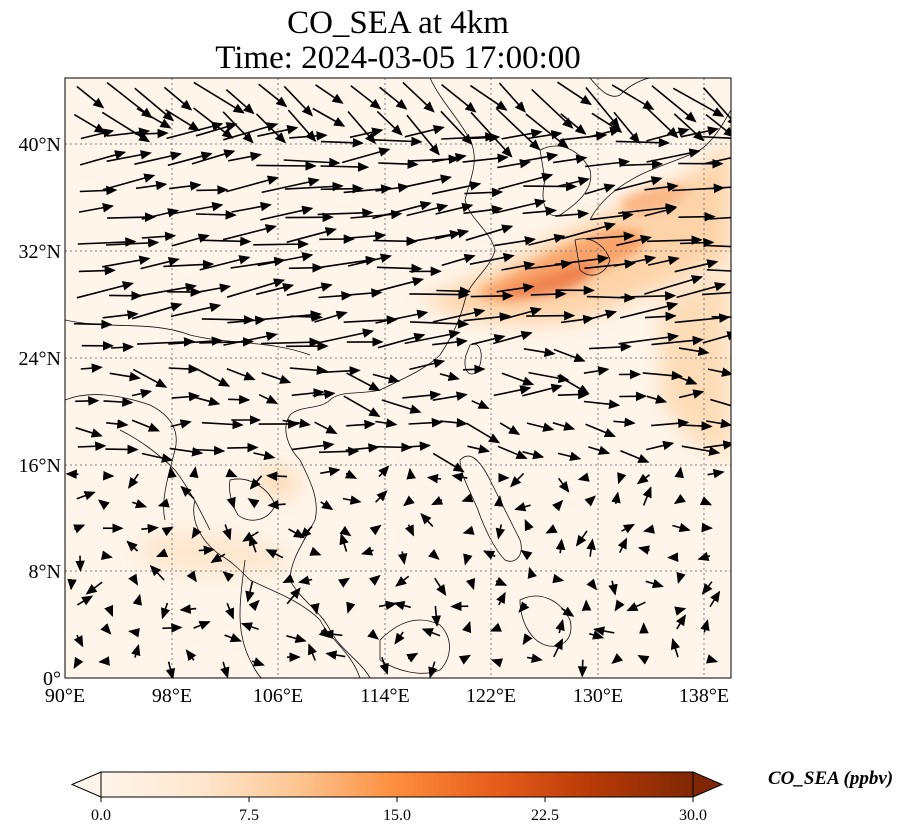 The image size is (916, 836). What do you see at coordinates (65, 696) in the screenshot?
I see `lon-tick-label: 90°E` at bounding box center [65, 696].